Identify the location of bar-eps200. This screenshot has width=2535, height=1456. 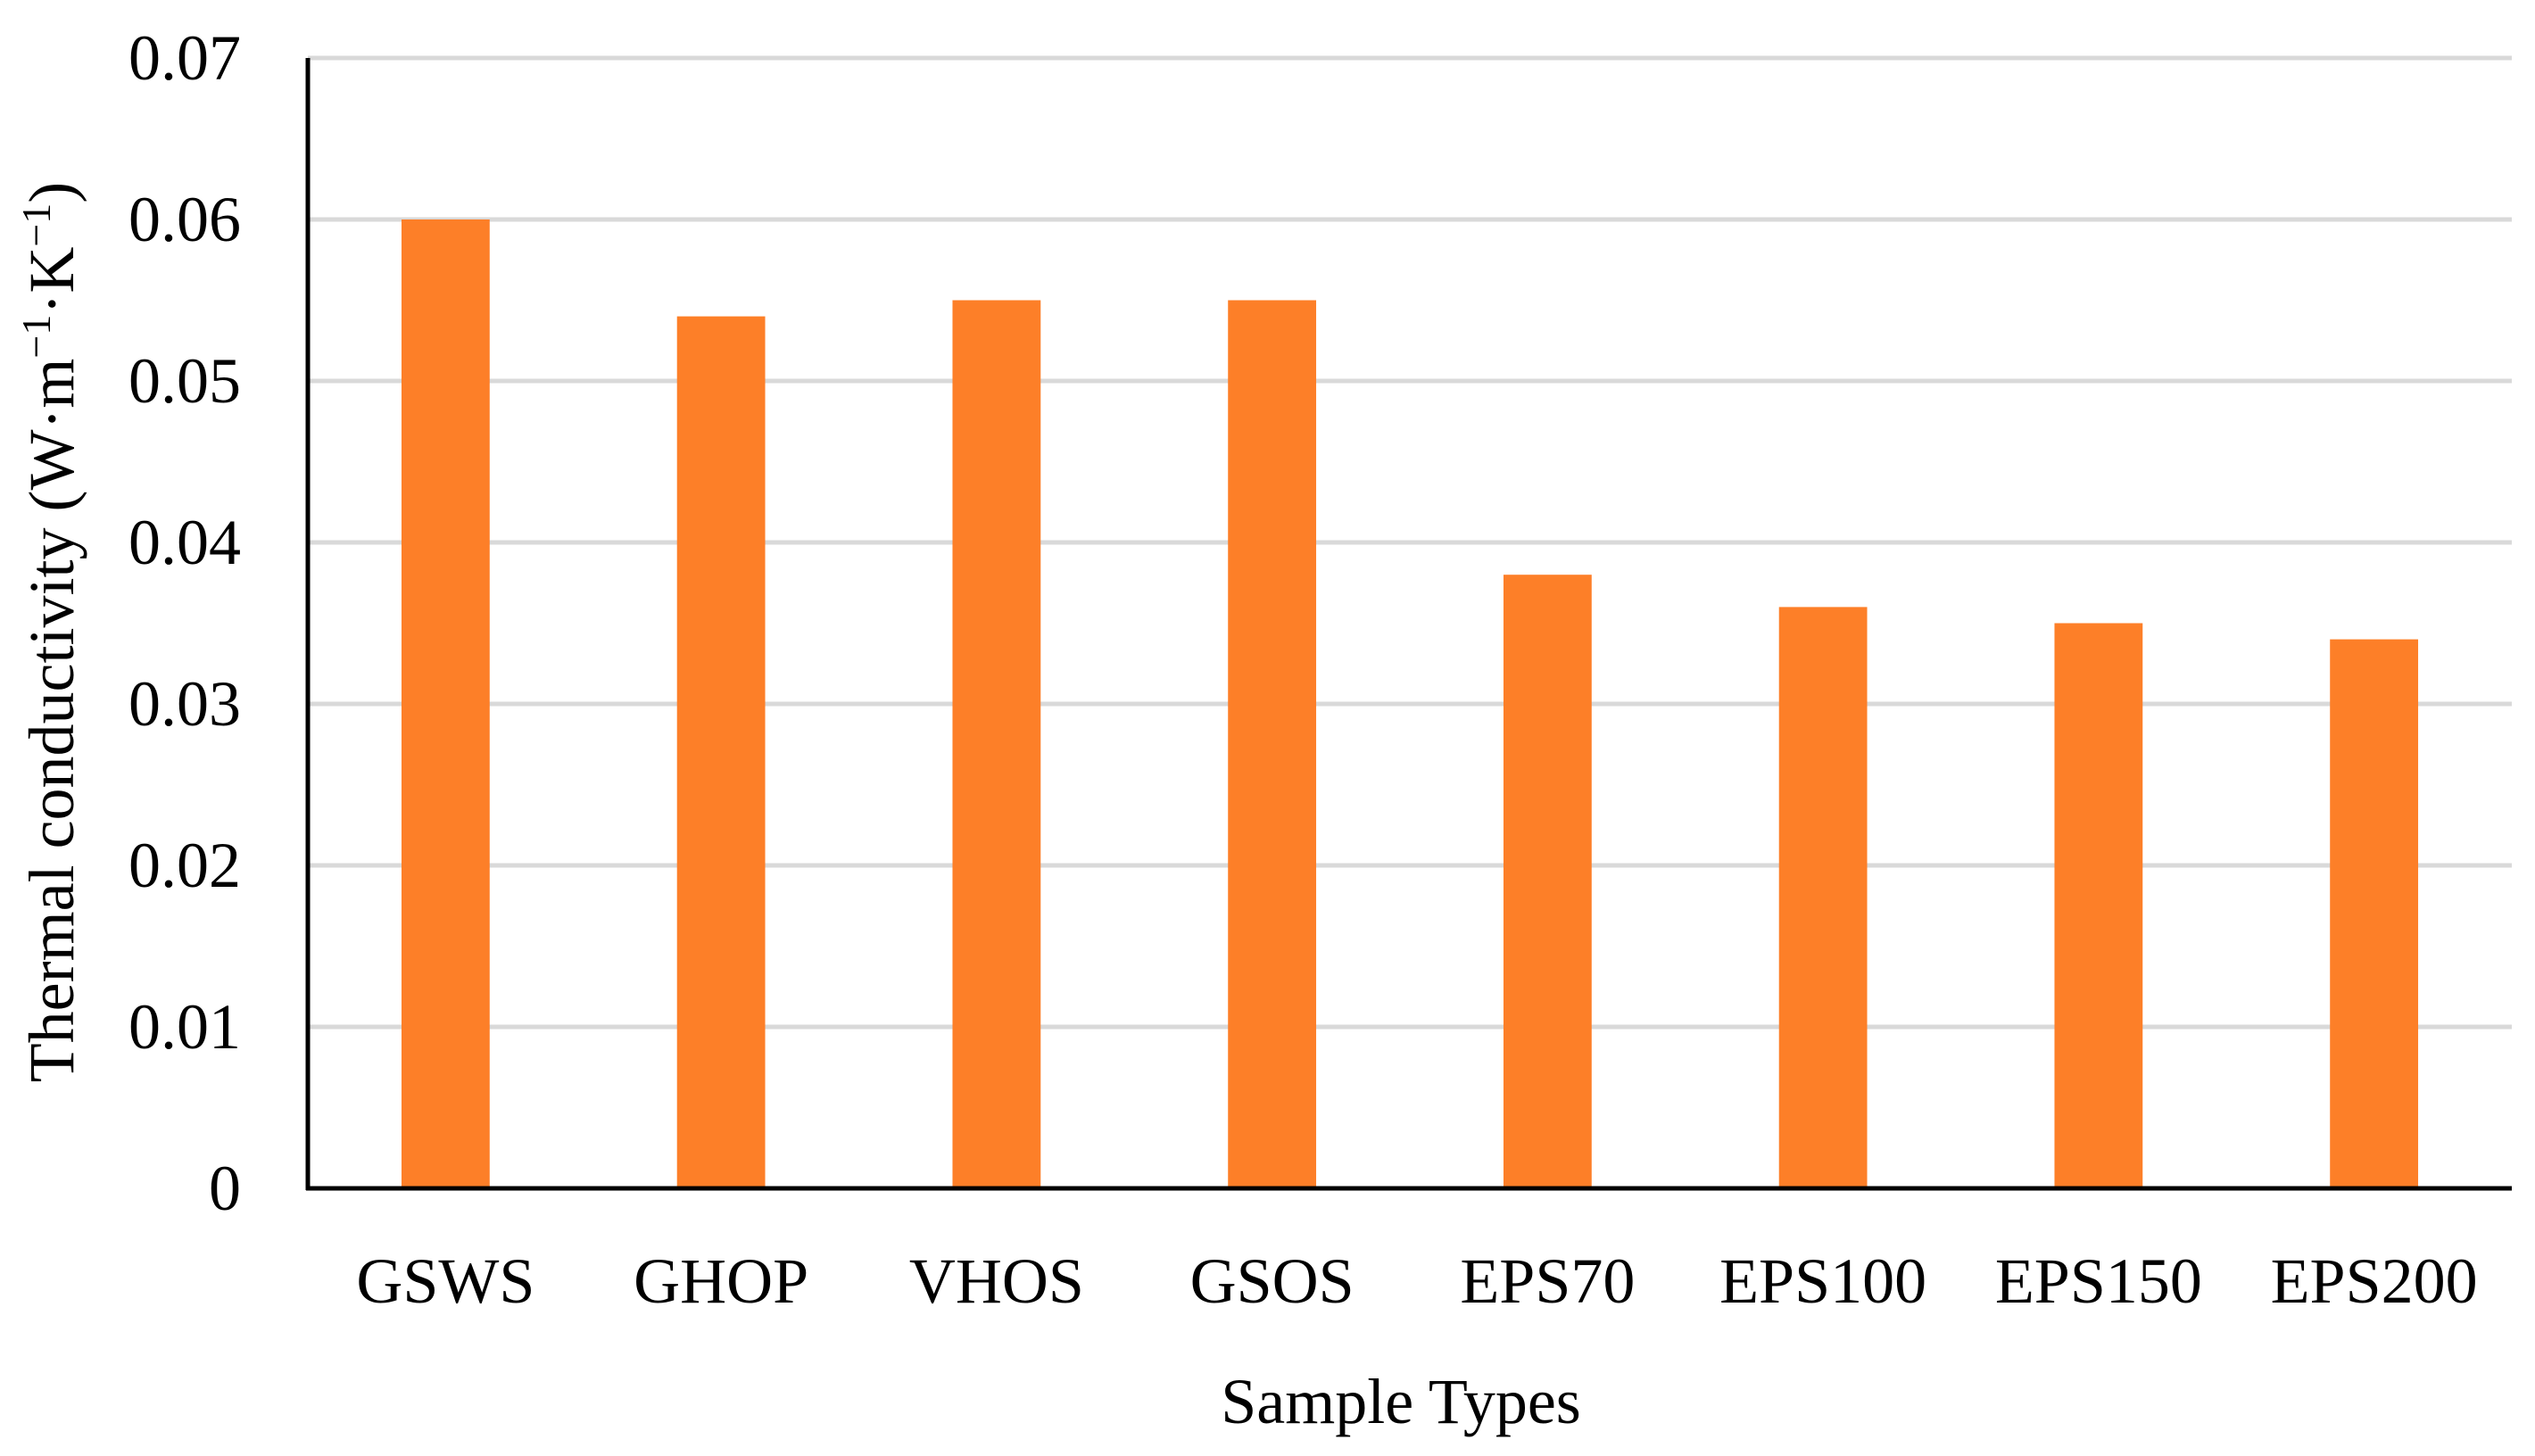
(2375, 913).